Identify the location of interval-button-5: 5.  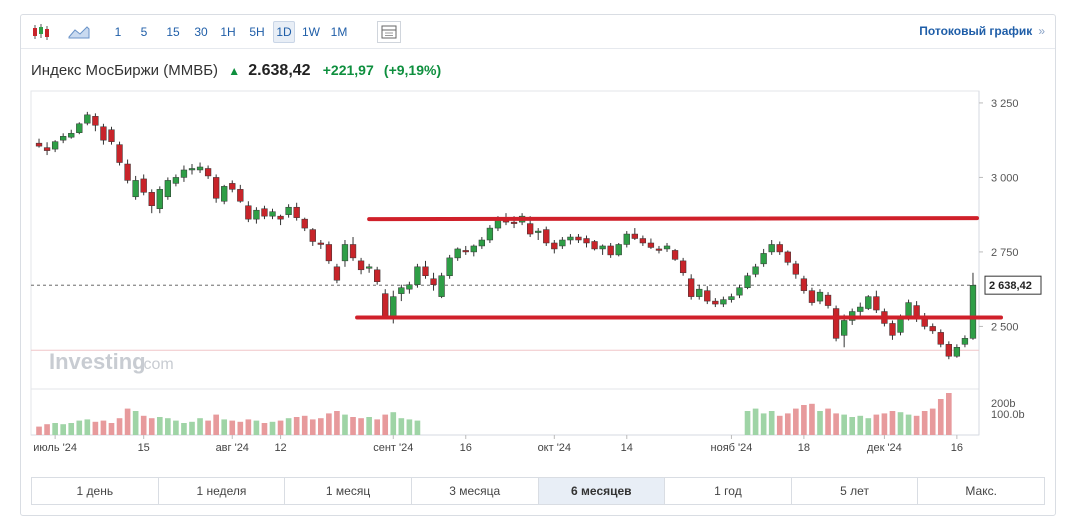
(144, 32).